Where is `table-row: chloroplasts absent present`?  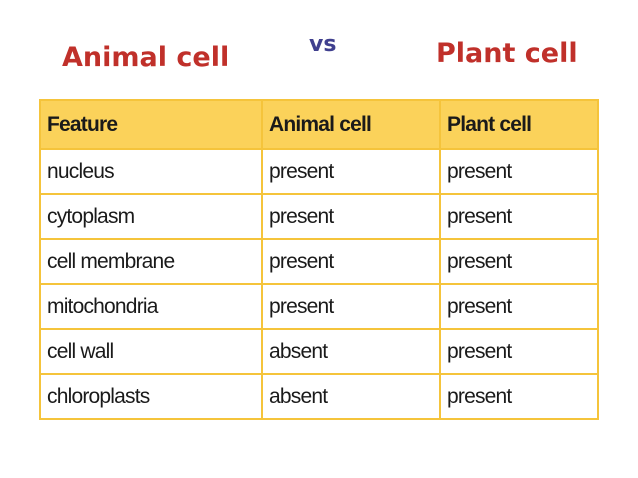 table-row: chloroplasts absent present is located at coordinates (319, 396).